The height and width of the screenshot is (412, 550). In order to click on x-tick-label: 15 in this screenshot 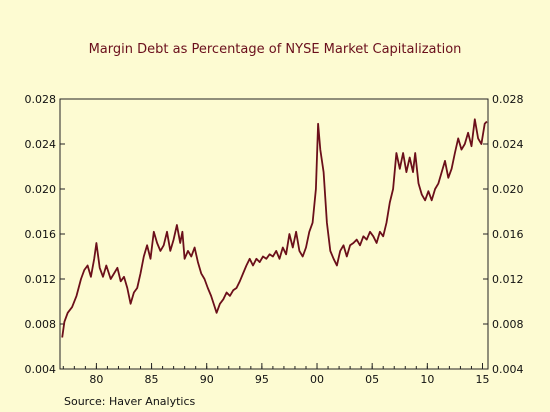, I will do `click(482, 379)`.